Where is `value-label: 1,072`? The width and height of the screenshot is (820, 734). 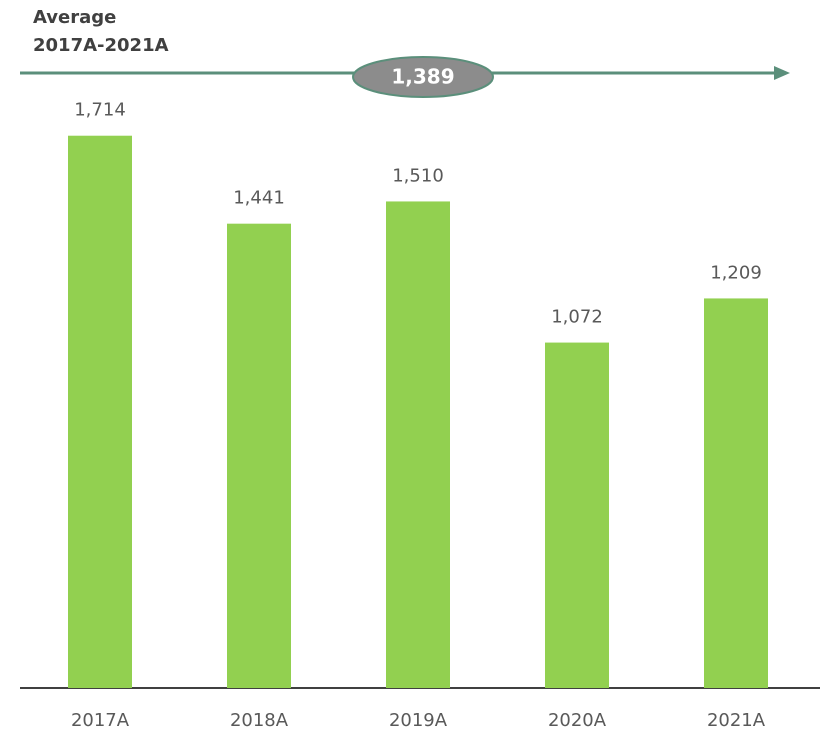
value-label: 1,072 is located at coordinates (577, 317).